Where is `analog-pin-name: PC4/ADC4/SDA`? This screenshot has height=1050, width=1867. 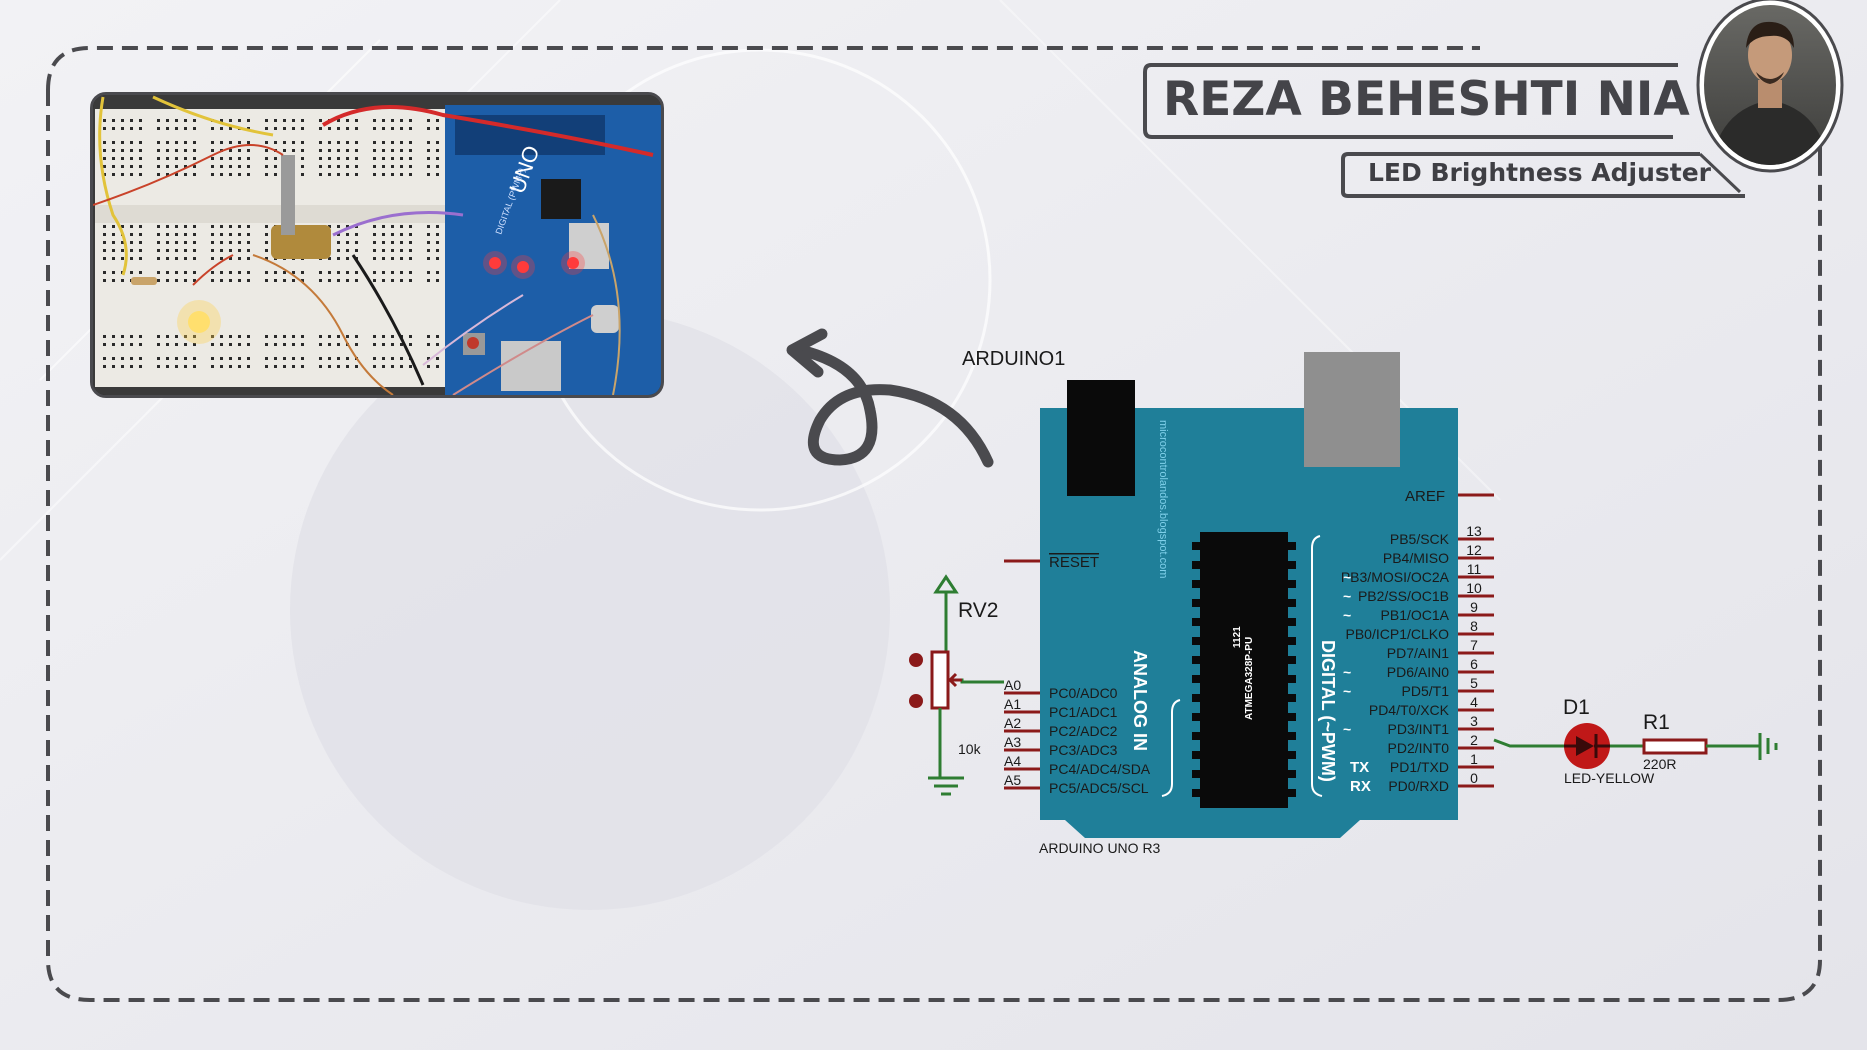 analog-pin-name: PC4/ADC4/SDA is located at coordinates (1100, 769).